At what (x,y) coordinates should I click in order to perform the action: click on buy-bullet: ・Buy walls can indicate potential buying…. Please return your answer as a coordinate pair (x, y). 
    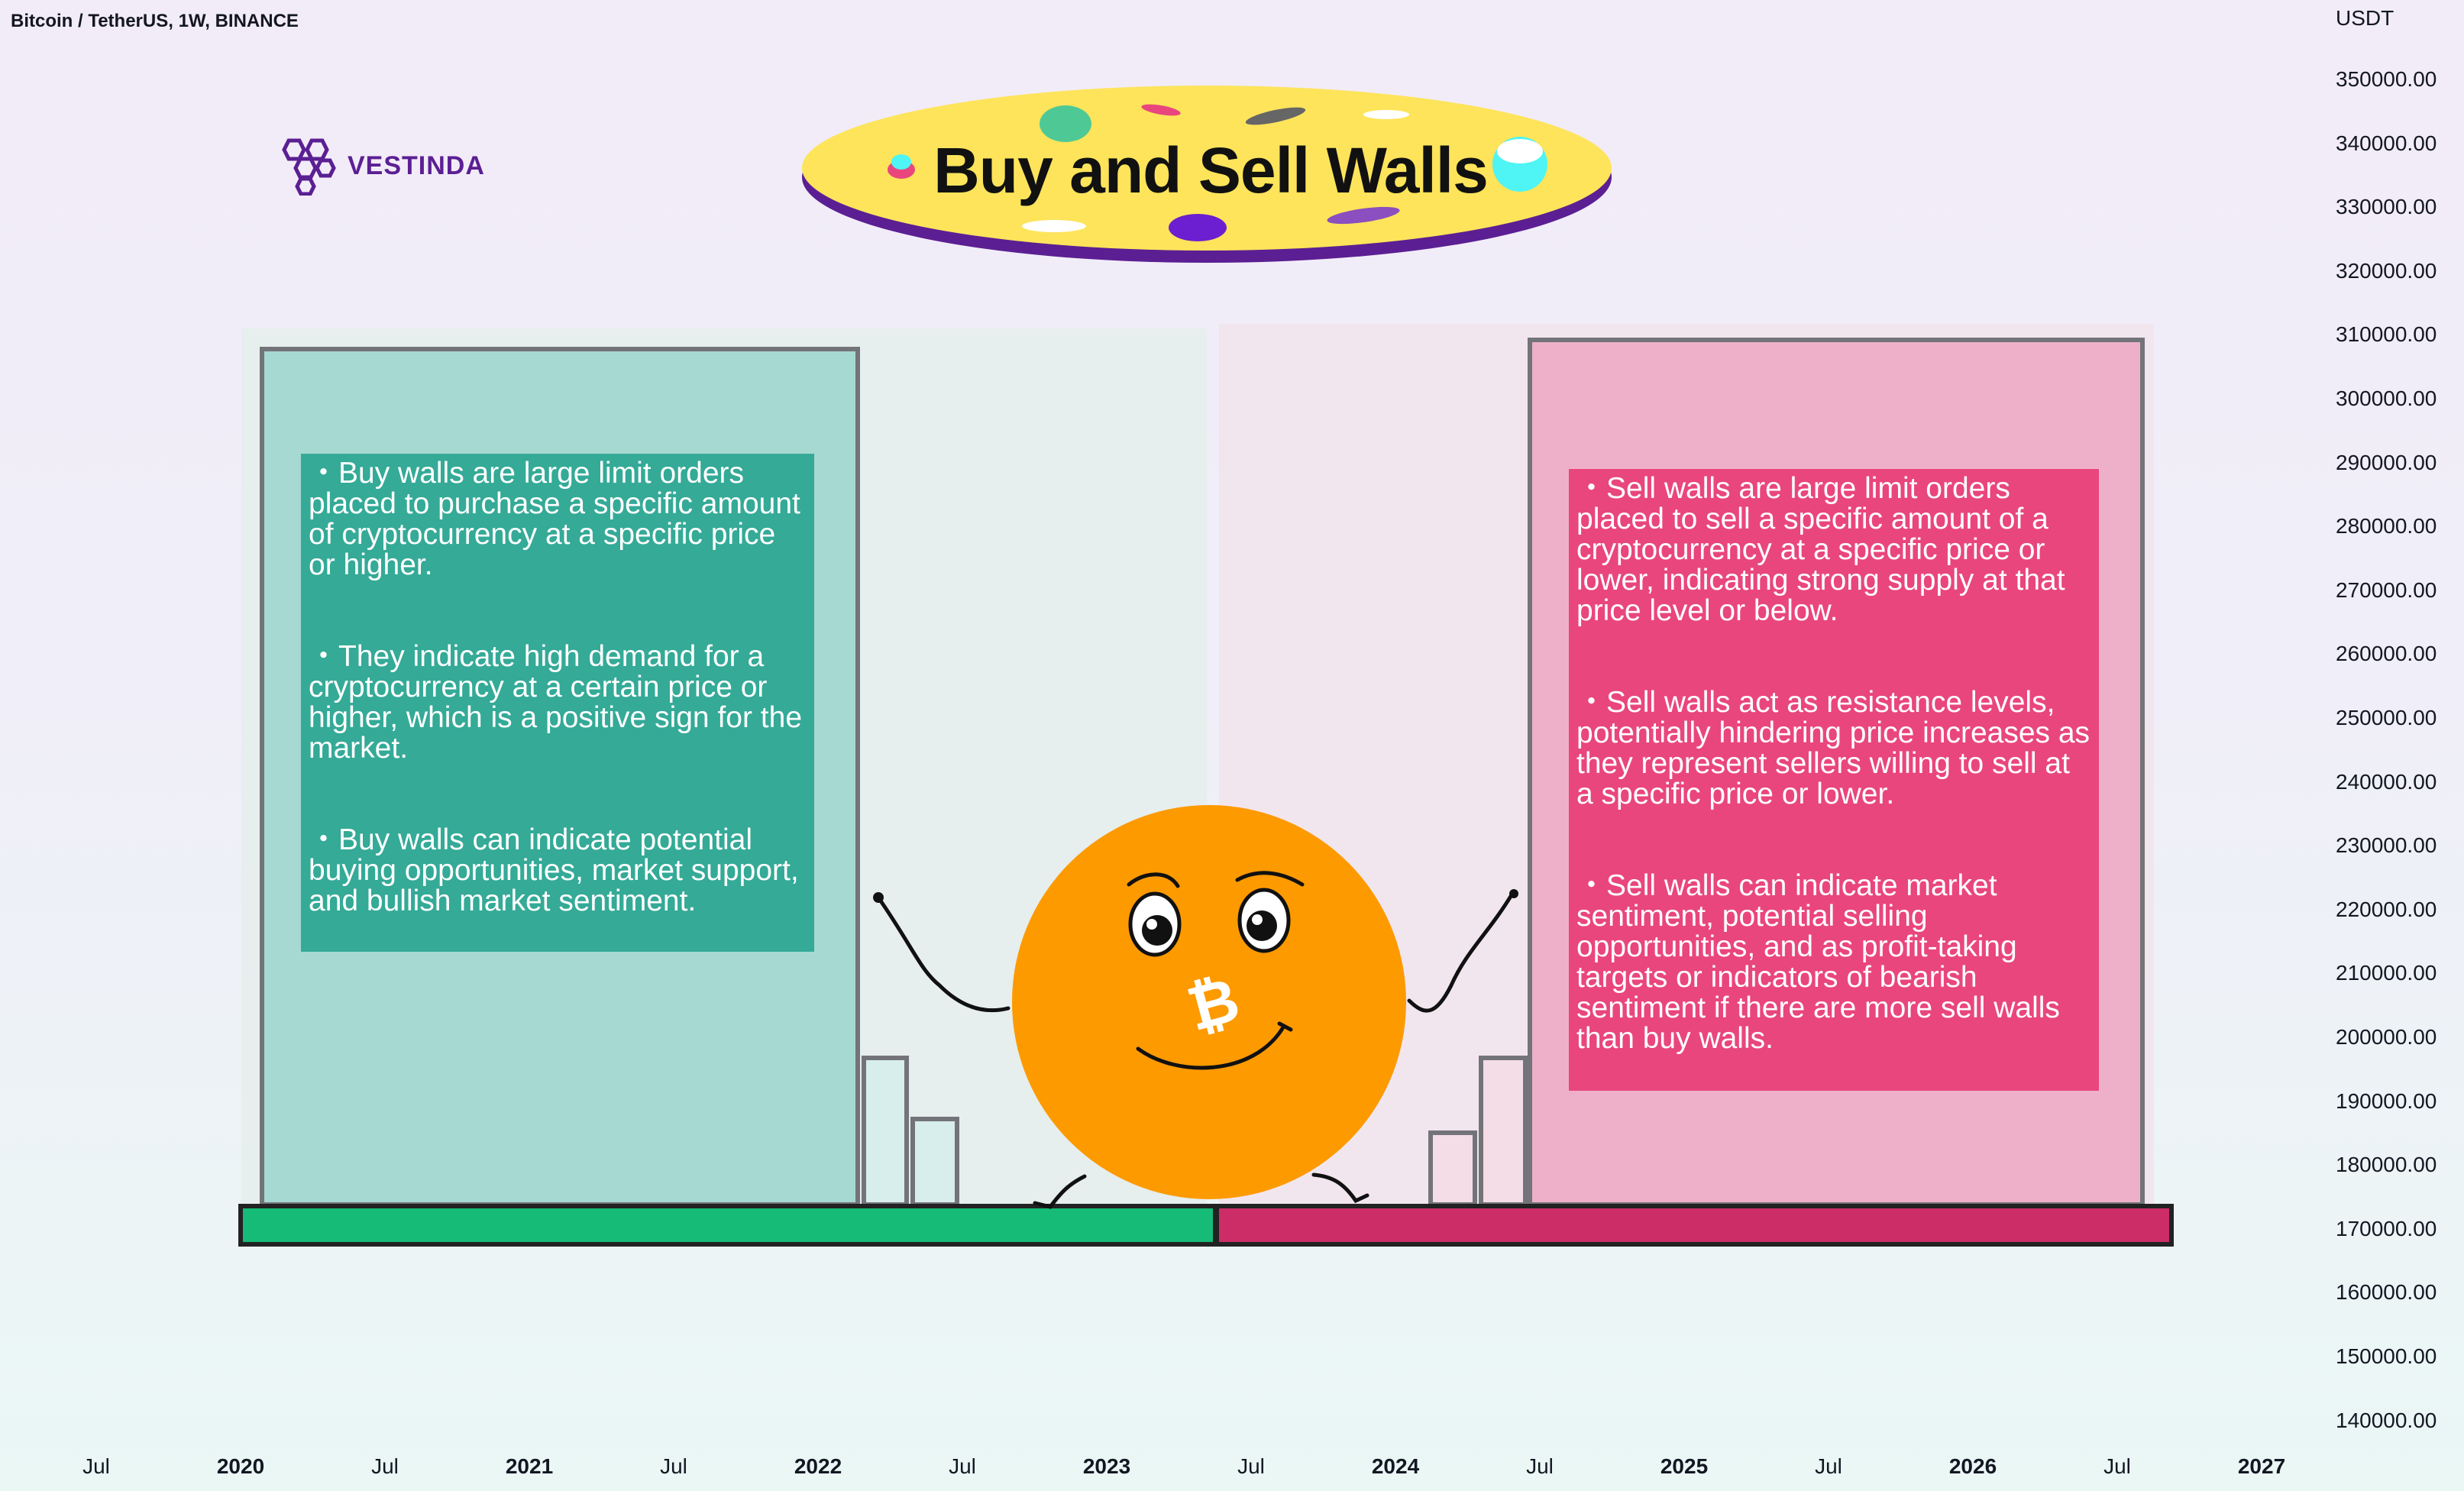
    Looking at the image, I should click on (554, 870).